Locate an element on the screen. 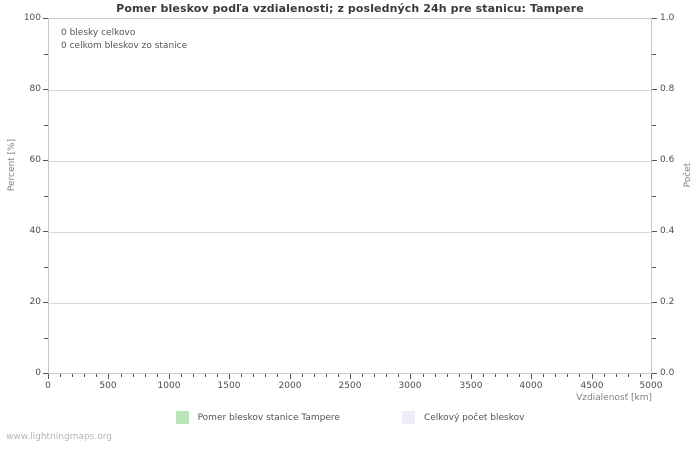  y-left-label-0: 0 is located at coordinates (38, 373).